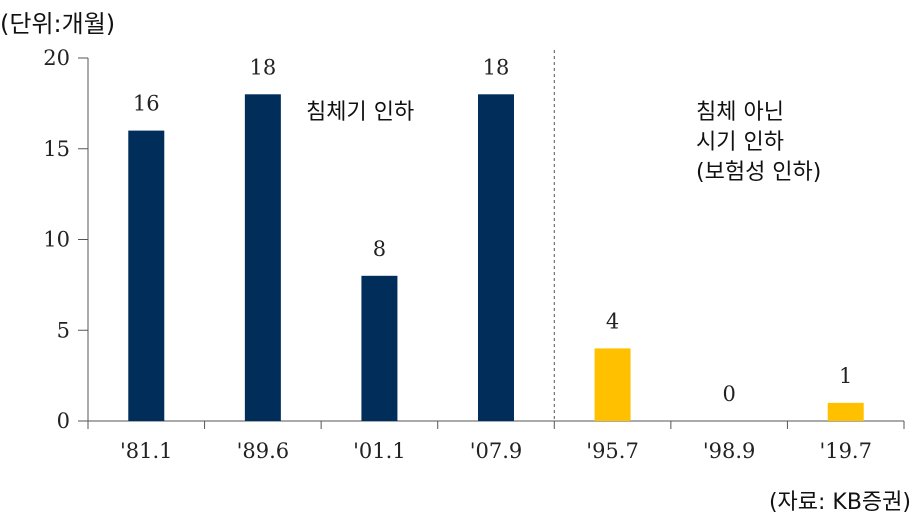 Image resolution: width=919 pixels, height=532 pixels. What do you see at coordinates (496, 451) in the screenshot?
I see `x-tick-label: '07.9` at bounding box center [496, 451].